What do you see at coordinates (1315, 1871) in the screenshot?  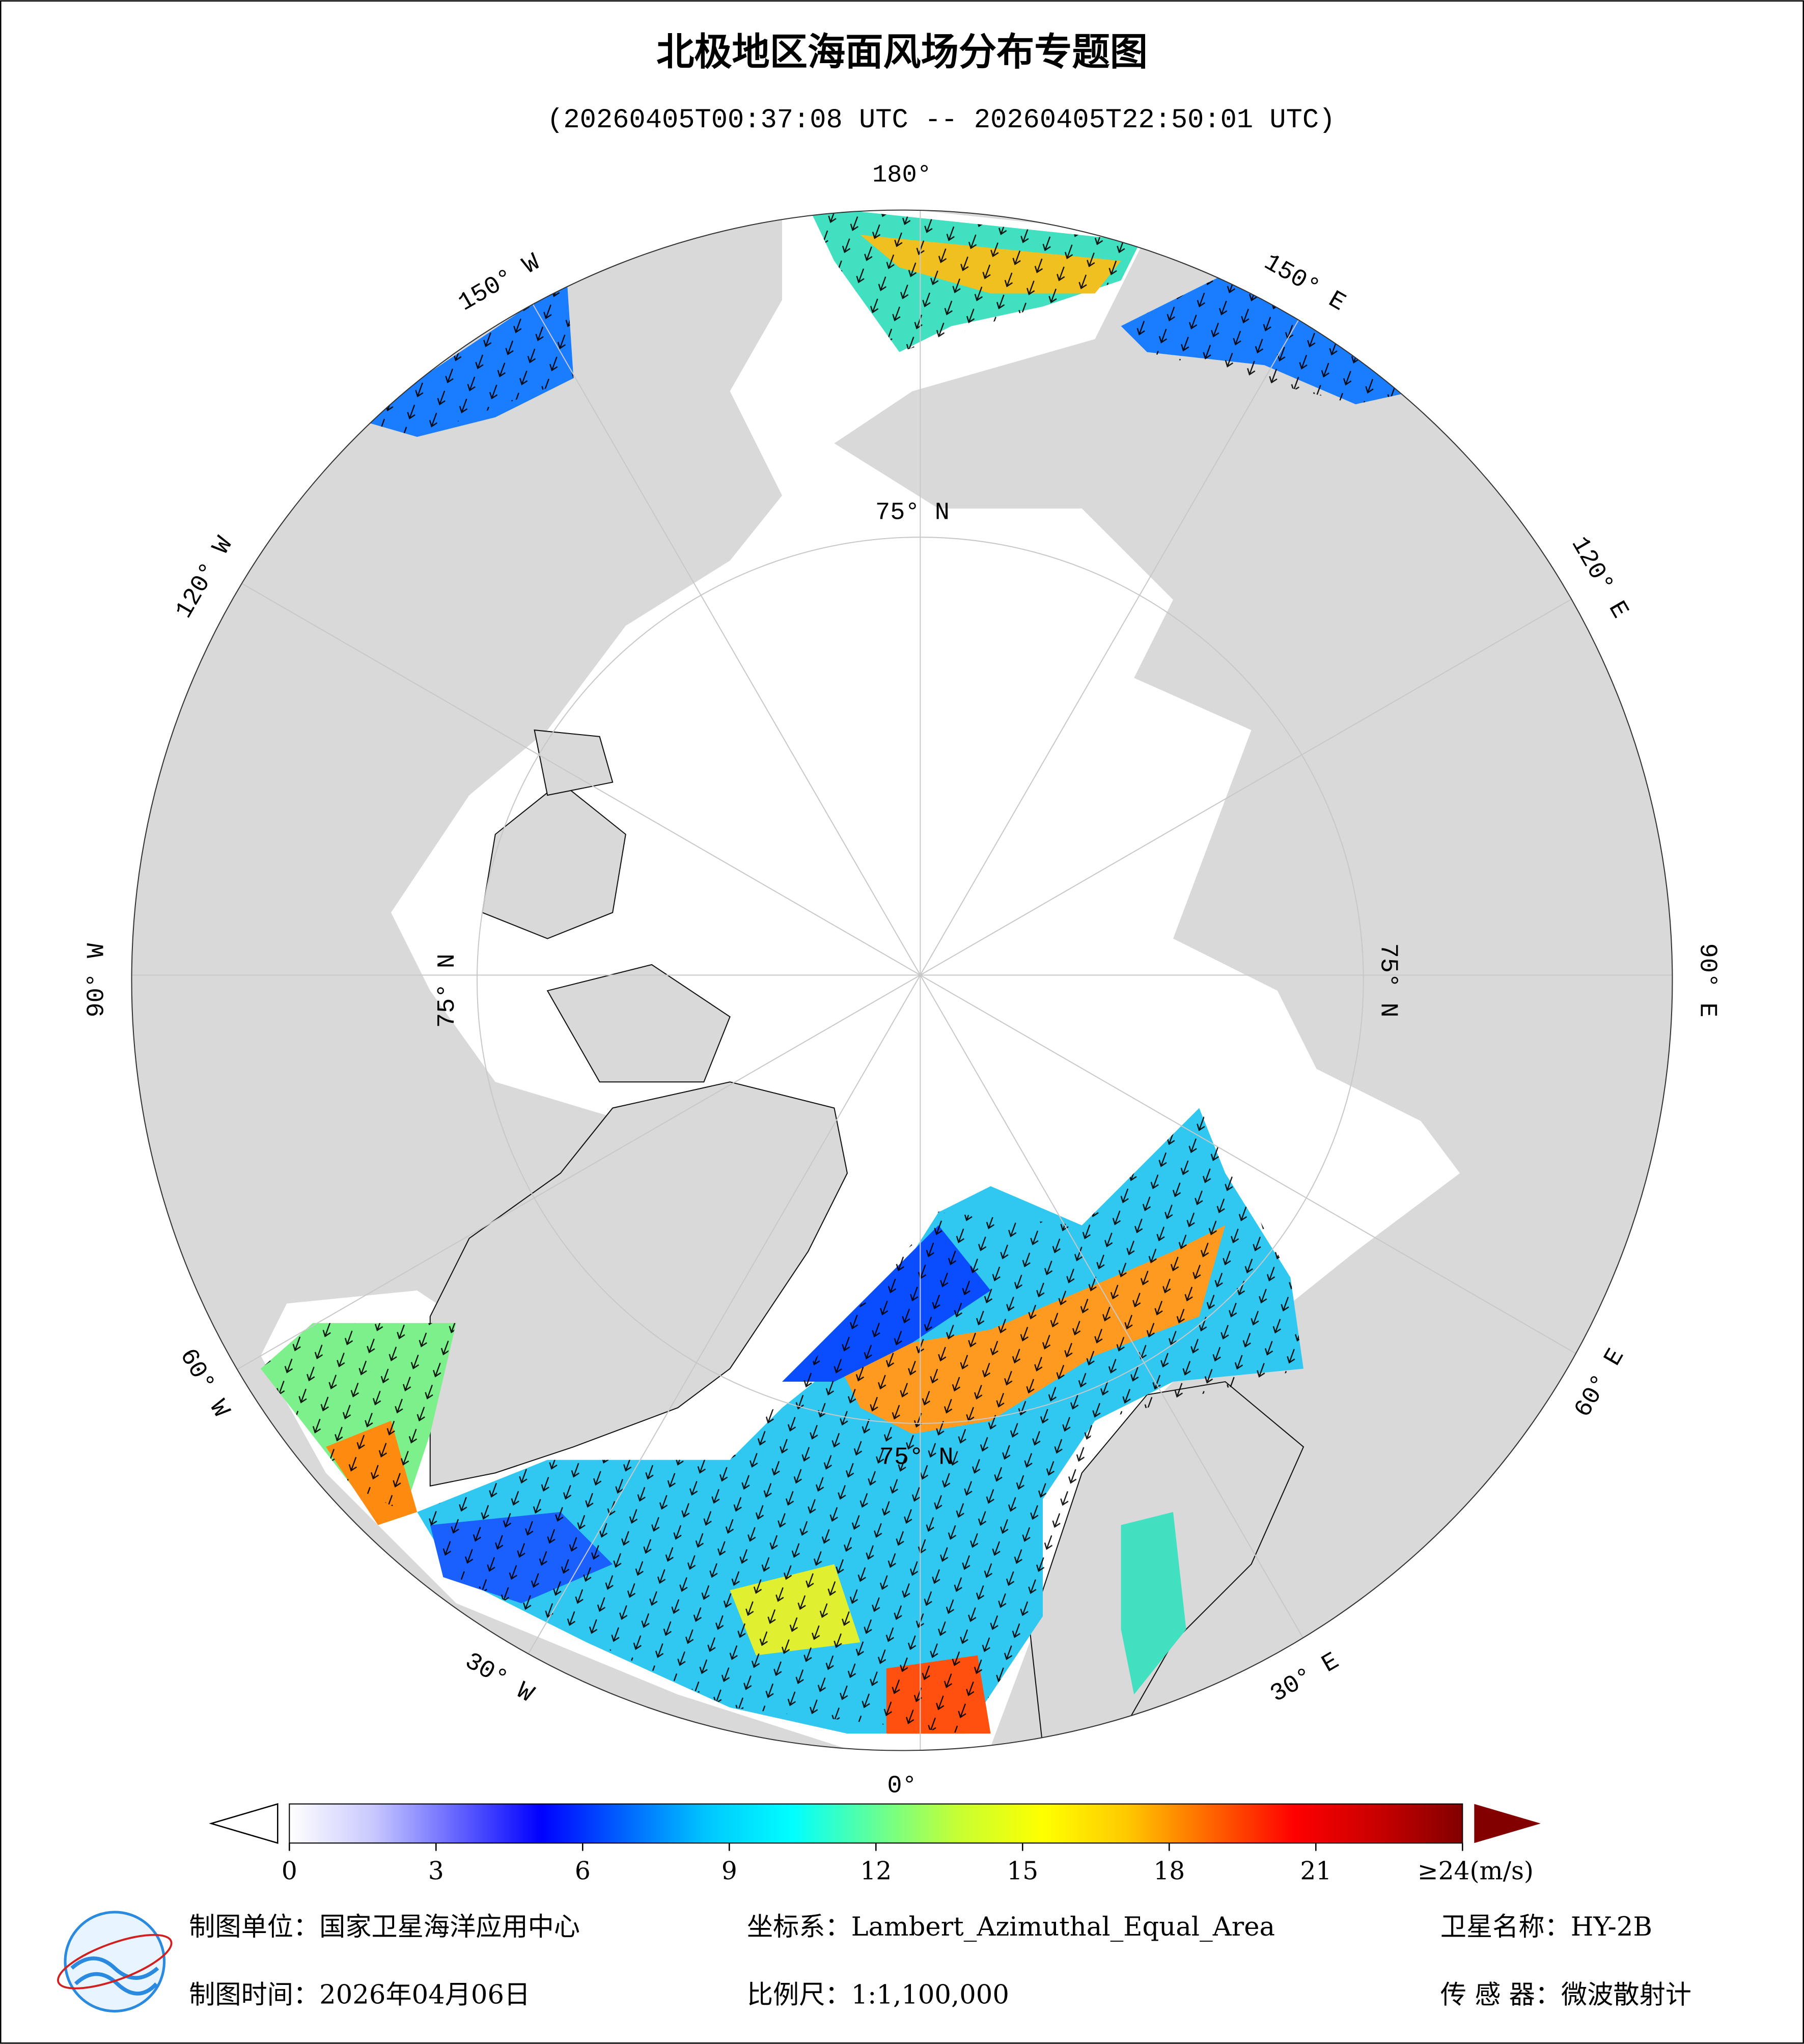 I see `colorbar-tick-label: 21` at bounding box center [1315, 1871].